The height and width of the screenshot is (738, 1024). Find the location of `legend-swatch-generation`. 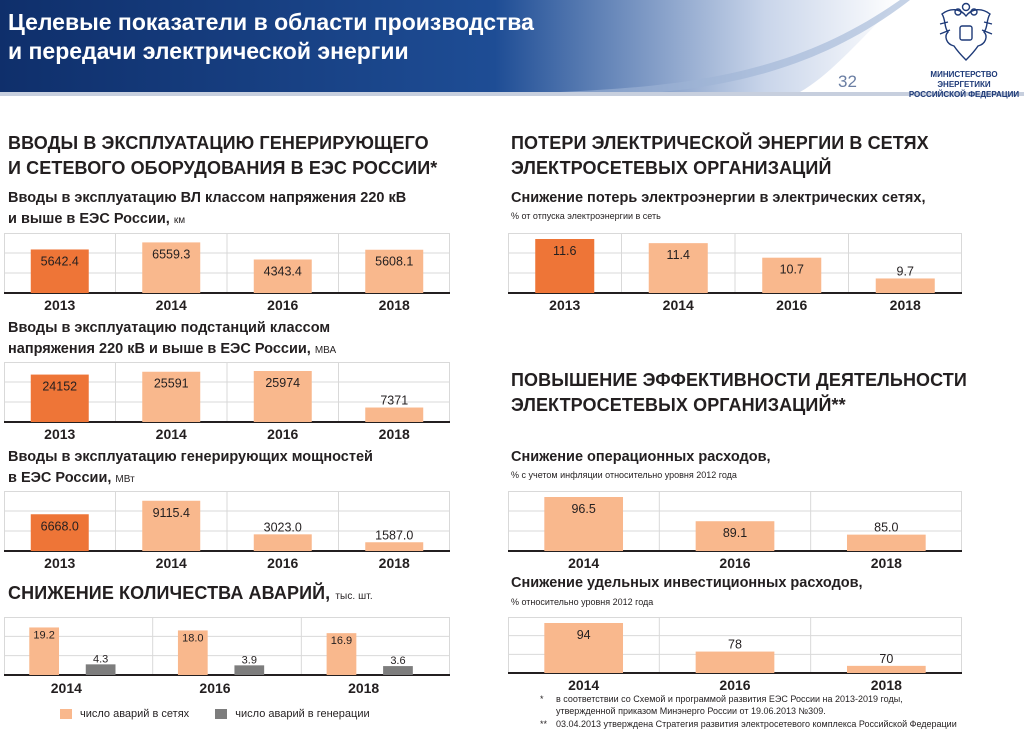

legend-swatch-generation is located at coordinates (221, 714).